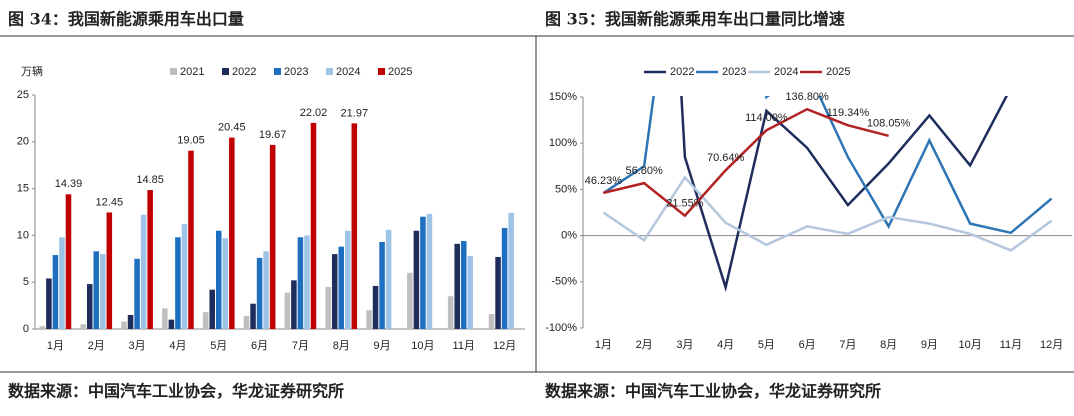 The height and width of the screenshot is (416, 1074). What do you see at coordinates (355, 113) in the screenshot?
I see `value-label: 21.97` at bounding box center [355, 113].